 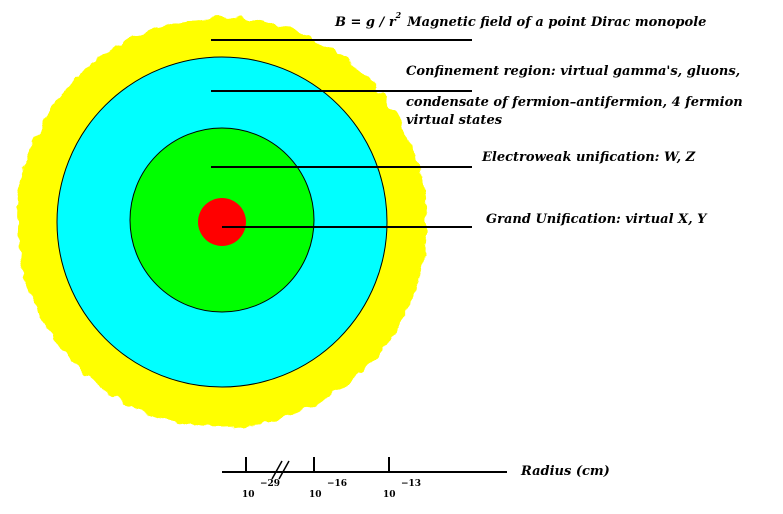 What do you see at coordinates (315, 495) in the screenshot?
I see `axis-tick-label-2-base: 10` at bounding box center [315, 495].